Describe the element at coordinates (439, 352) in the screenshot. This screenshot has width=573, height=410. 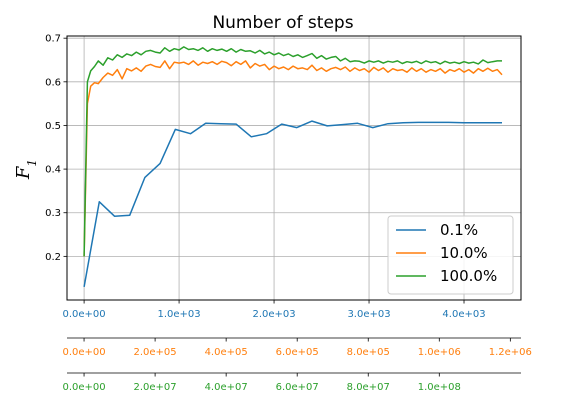
I see `x-tick-label: 1.0e+06` at that location.